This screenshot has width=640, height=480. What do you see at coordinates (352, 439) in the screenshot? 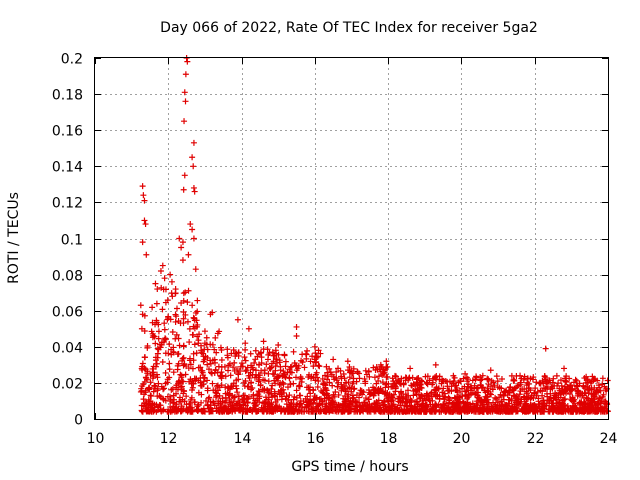
I see `x-tick-labels: 10 12 14 16 18 20 22 24` at bounding box center [352, 439].